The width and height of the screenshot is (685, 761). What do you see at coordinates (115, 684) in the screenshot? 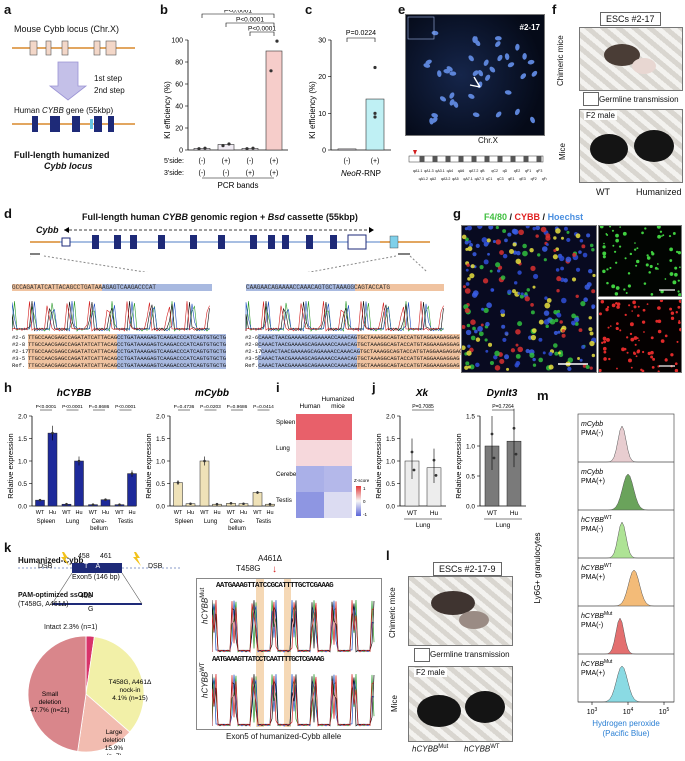
I see `pie-slice` at bounding box center [115, 684].